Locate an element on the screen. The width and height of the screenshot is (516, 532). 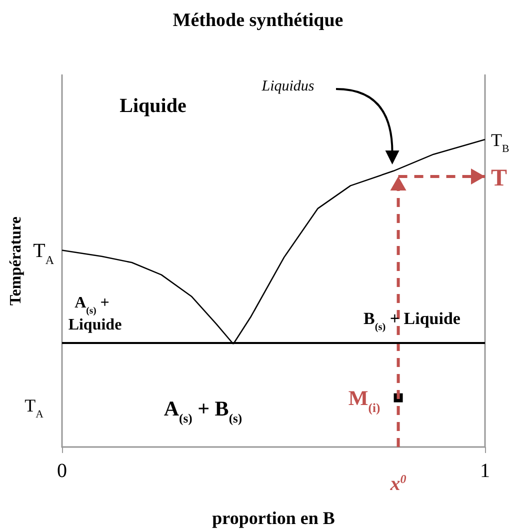
y-axis-title: Température is located at coordinates (16, 261).